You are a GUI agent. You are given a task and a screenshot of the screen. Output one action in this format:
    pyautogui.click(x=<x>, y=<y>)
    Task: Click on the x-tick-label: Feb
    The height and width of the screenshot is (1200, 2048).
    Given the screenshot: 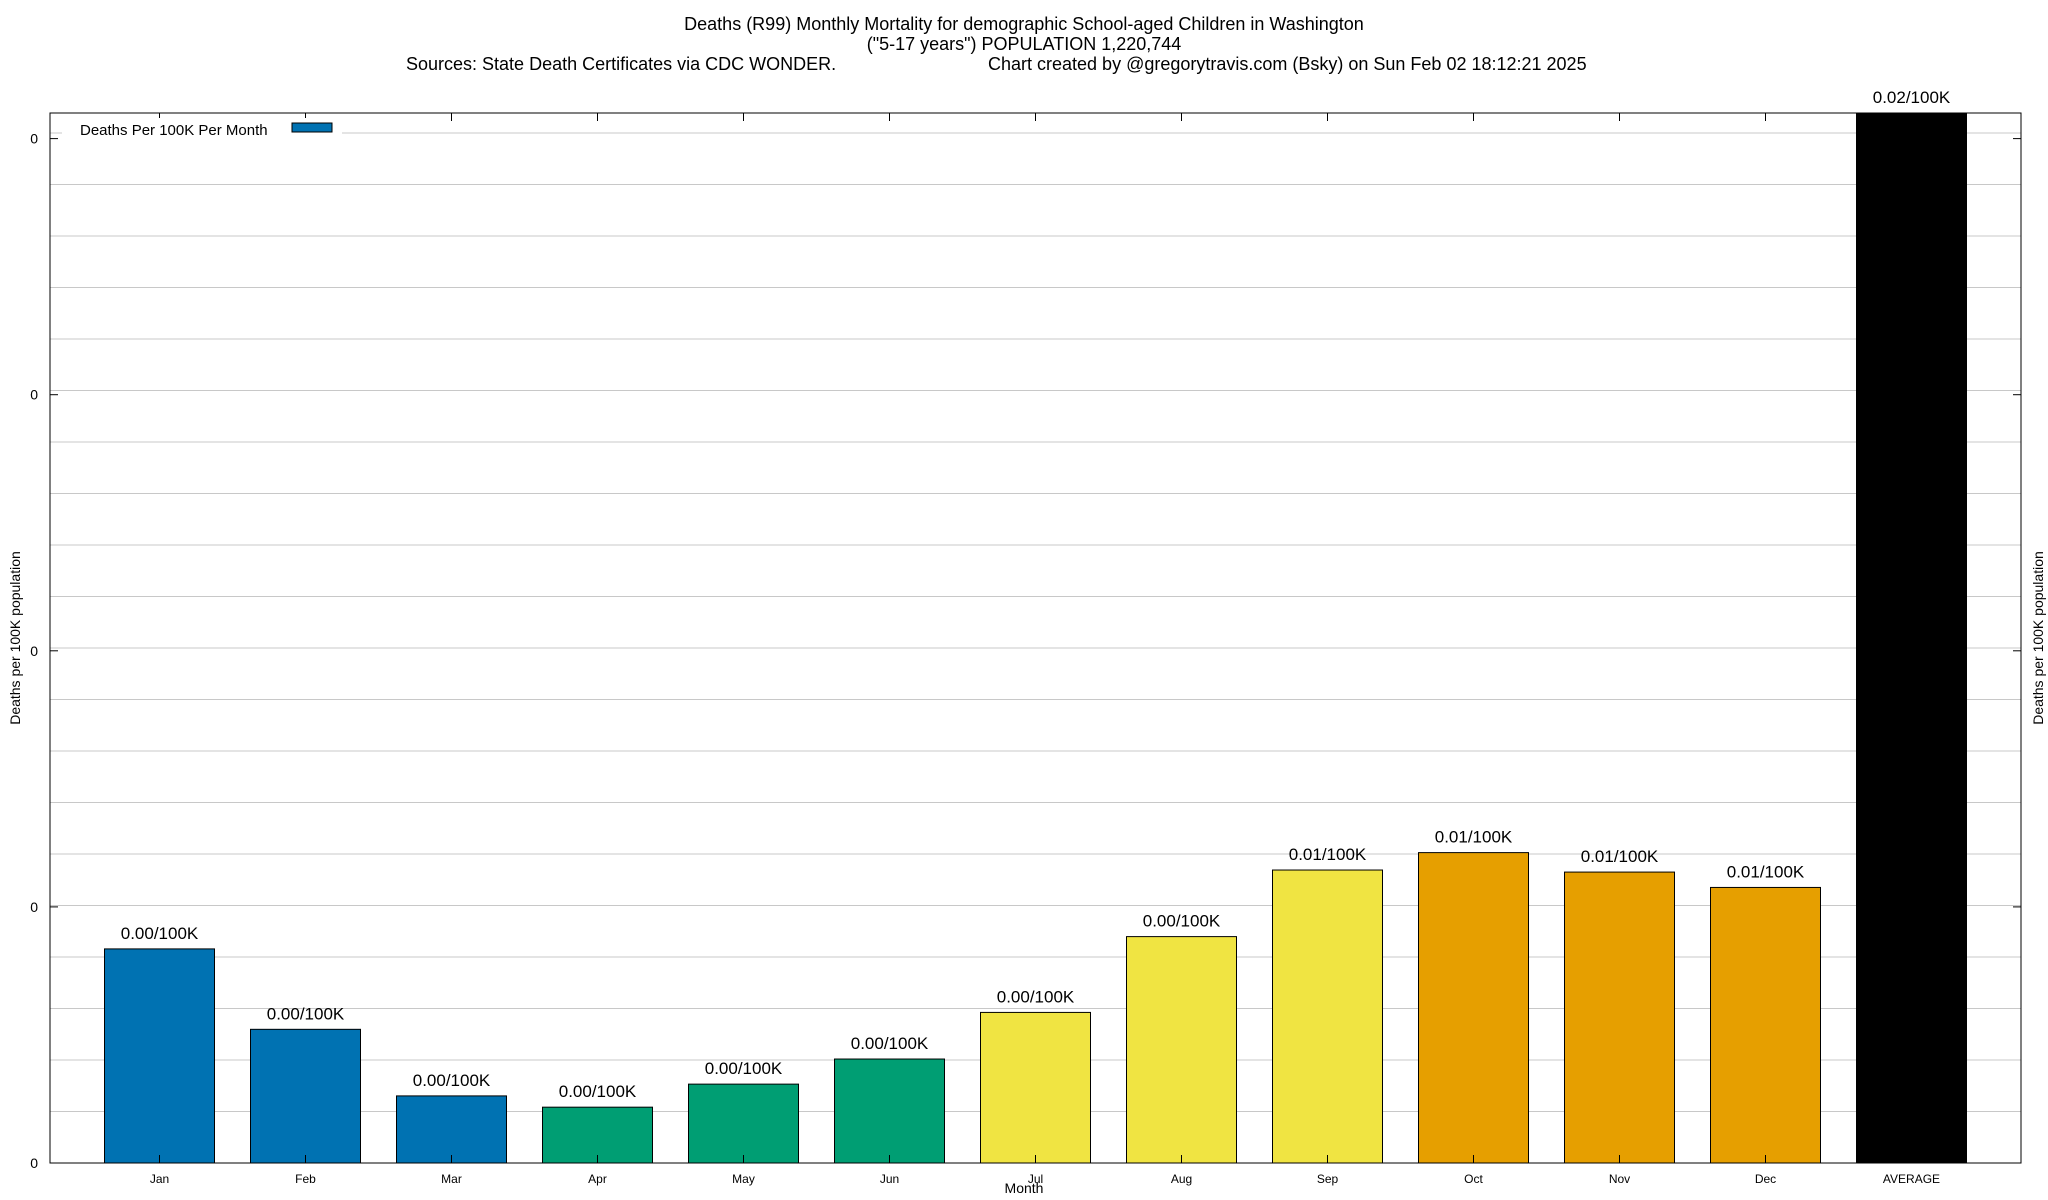 What is the action you would take?
    pyautogui.click(x=305, y=1179)
    